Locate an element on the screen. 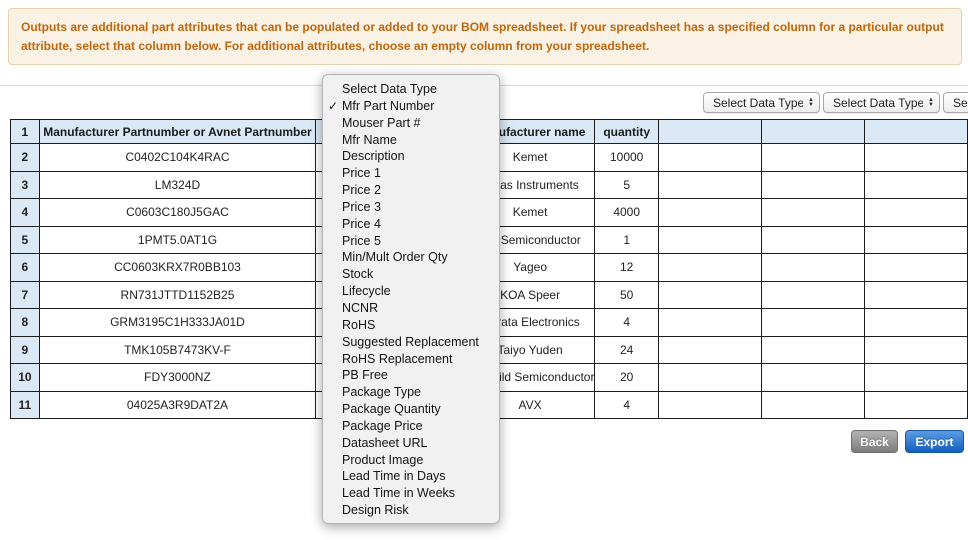 The height and width of the screenshot is (540, 968). dropdown-item: PB Free is located at coordinates (365, 375).